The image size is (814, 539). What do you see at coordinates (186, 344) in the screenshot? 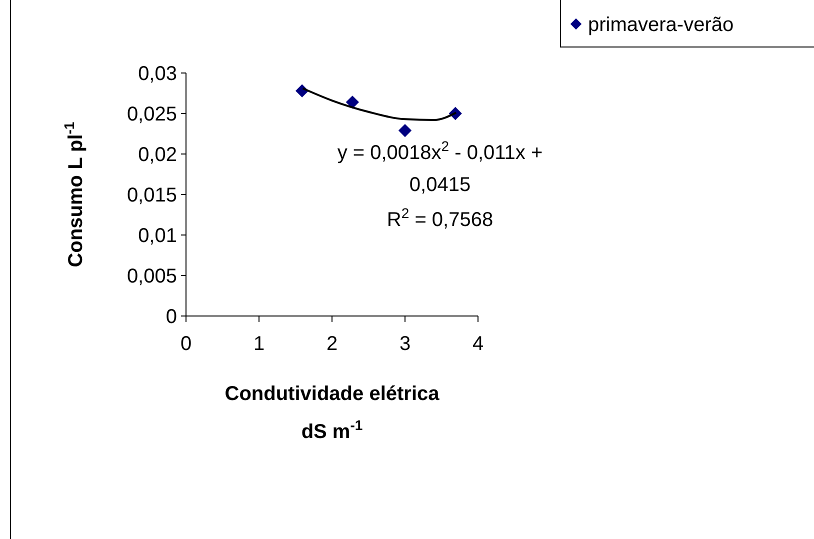
I see `x-tick-label: 0` at bounding box center [186, 344].